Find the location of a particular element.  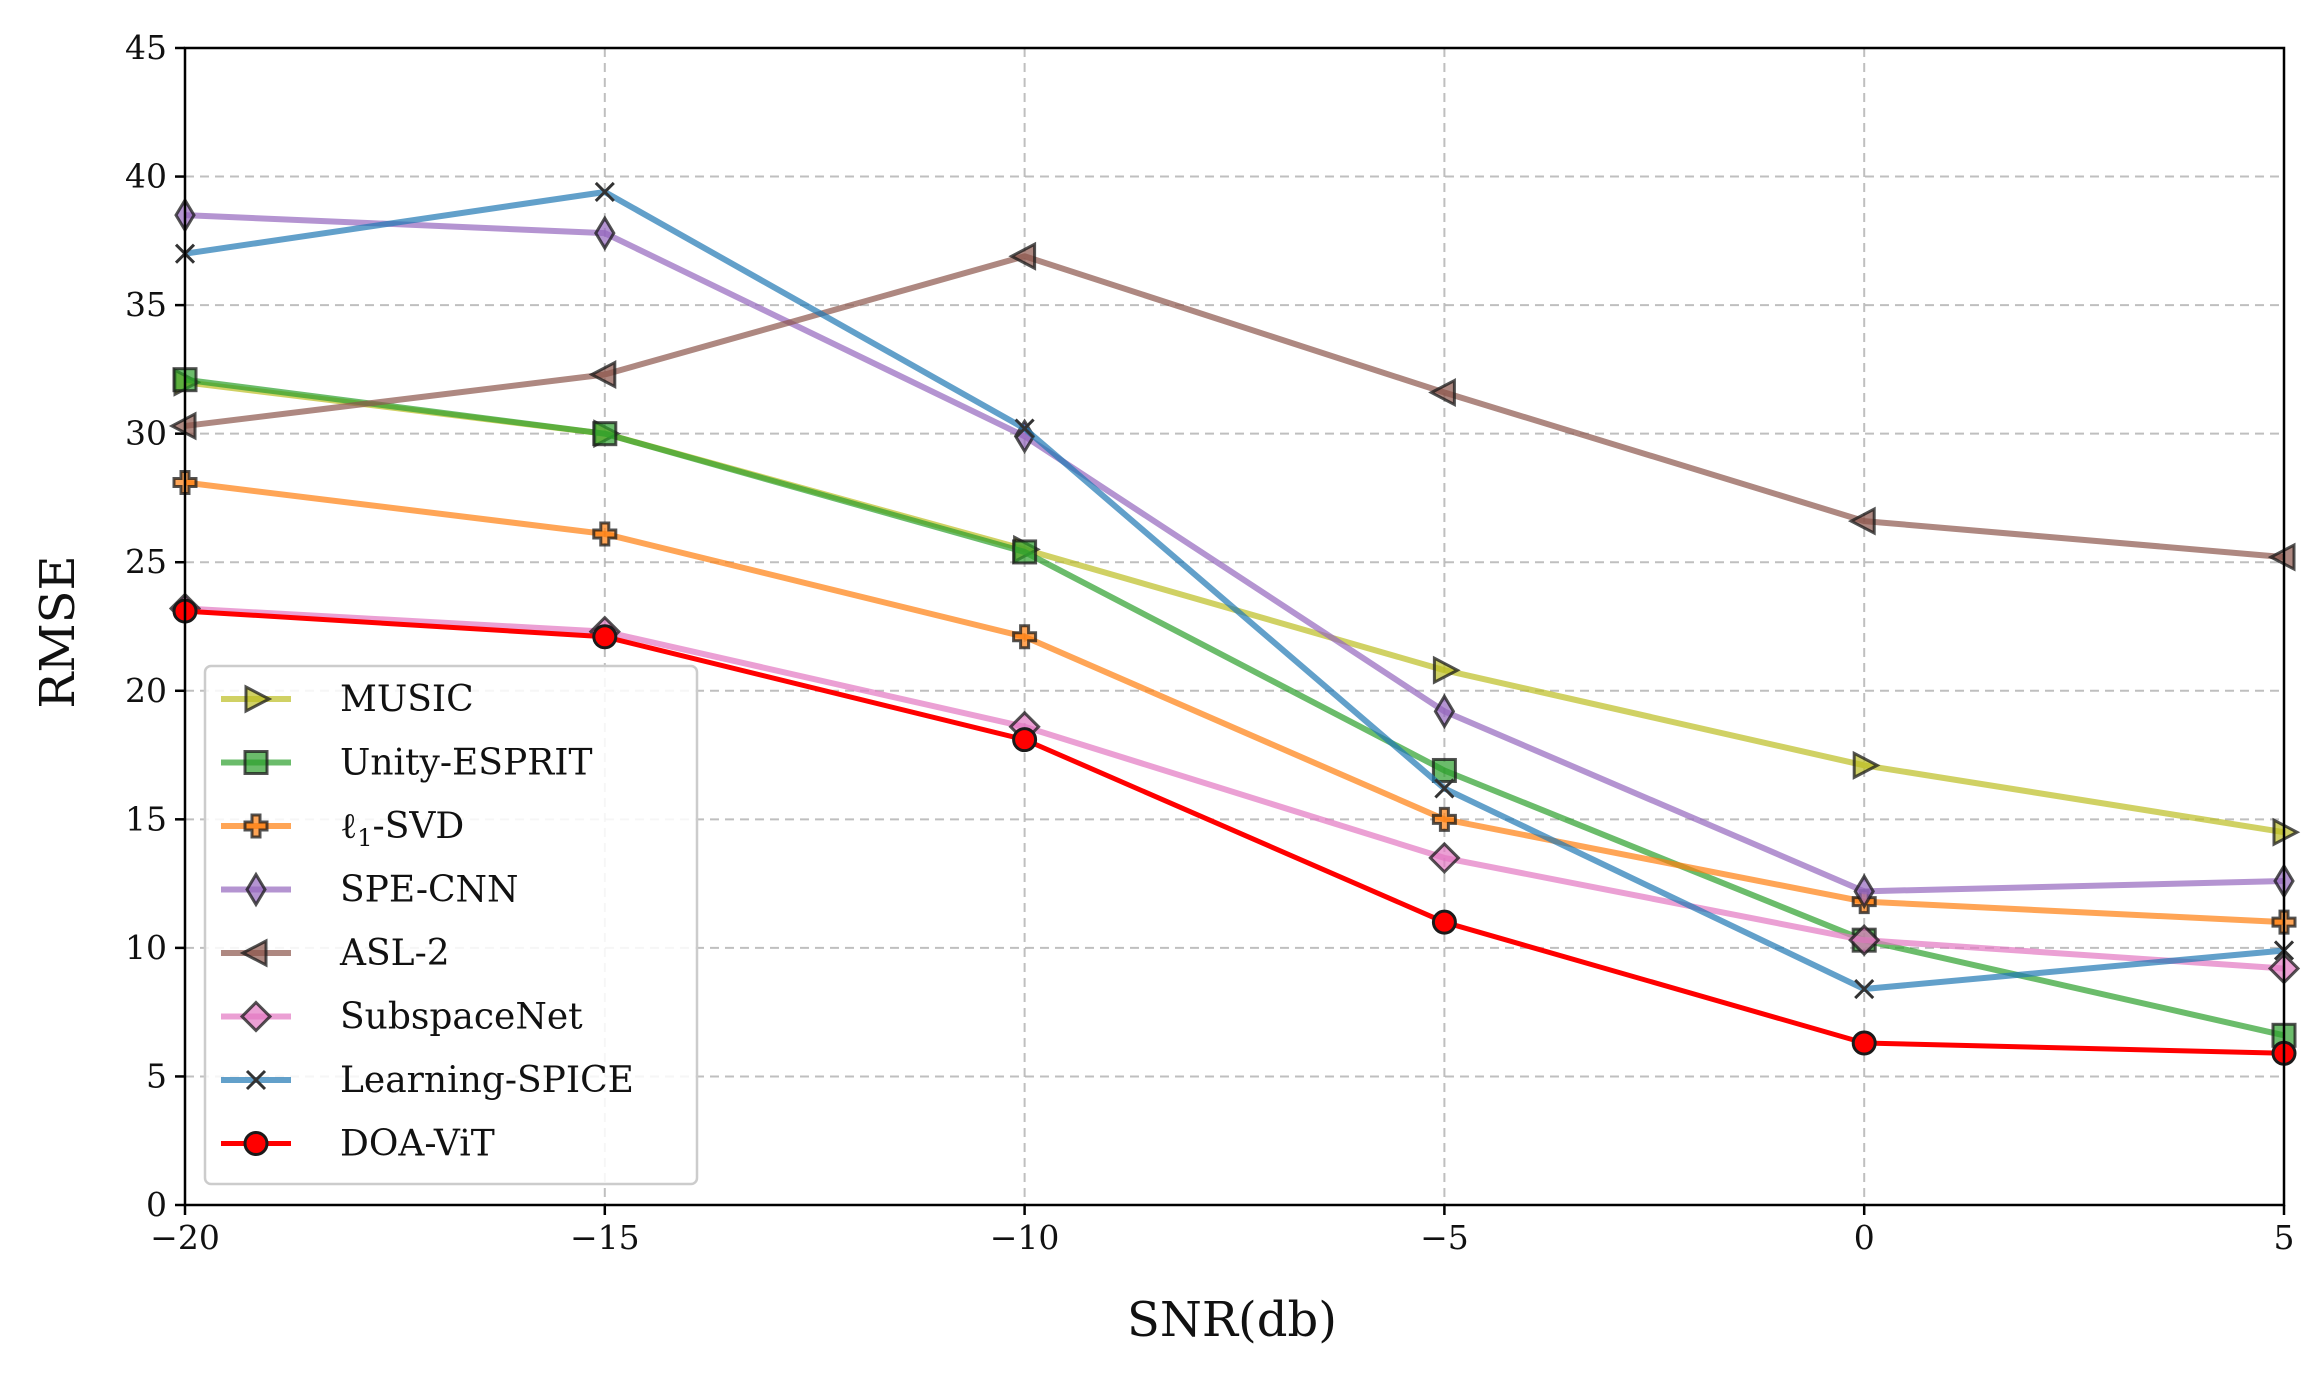

legend-label-text: Unity-ESPRIT is located at coordinates (466, 763).